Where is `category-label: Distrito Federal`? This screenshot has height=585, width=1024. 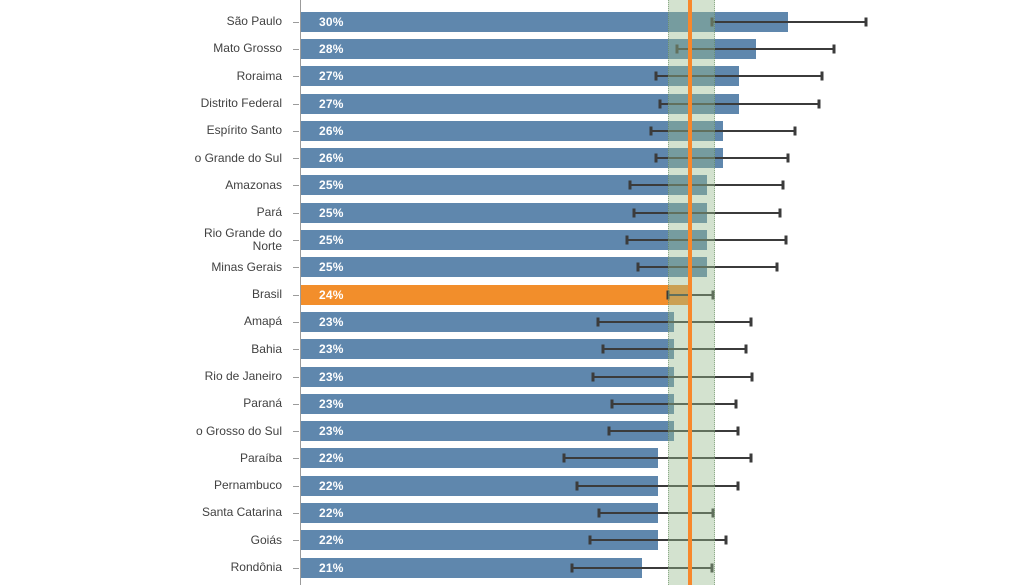
category-label: Distrito Federal is located at coordinates (241, 103).